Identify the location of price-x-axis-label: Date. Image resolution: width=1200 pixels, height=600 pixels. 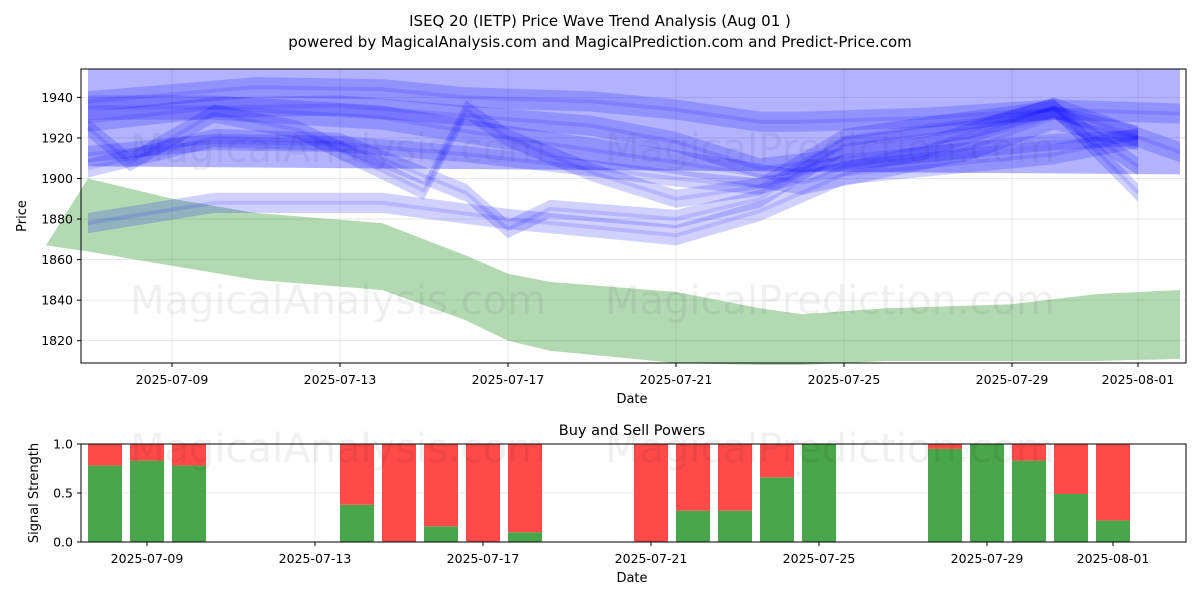
(631, 399).